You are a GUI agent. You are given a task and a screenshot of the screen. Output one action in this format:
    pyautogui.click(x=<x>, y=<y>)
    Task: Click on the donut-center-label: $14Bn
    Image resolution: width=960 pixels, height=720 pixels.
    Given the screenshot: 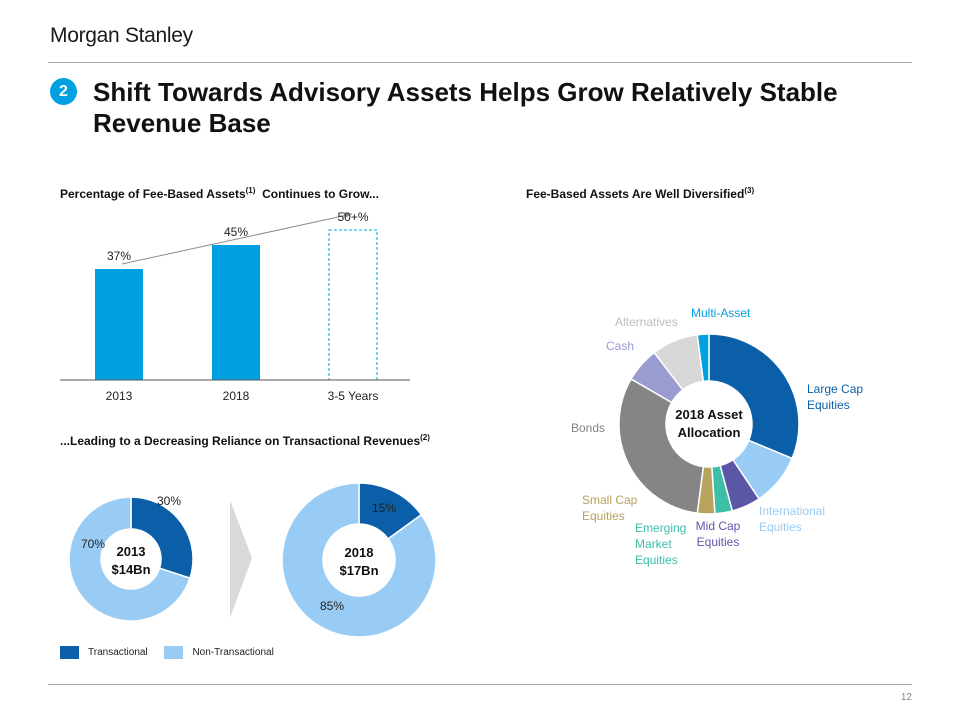 What is the action you would take?
    pyautogui.click(x=130, y=569)
    